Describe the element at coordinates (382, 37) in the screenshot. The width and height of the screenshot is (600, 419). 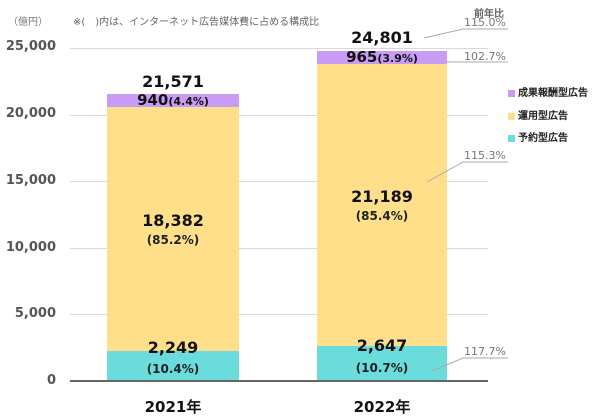
I see `bar-total: 24,801` at that location.